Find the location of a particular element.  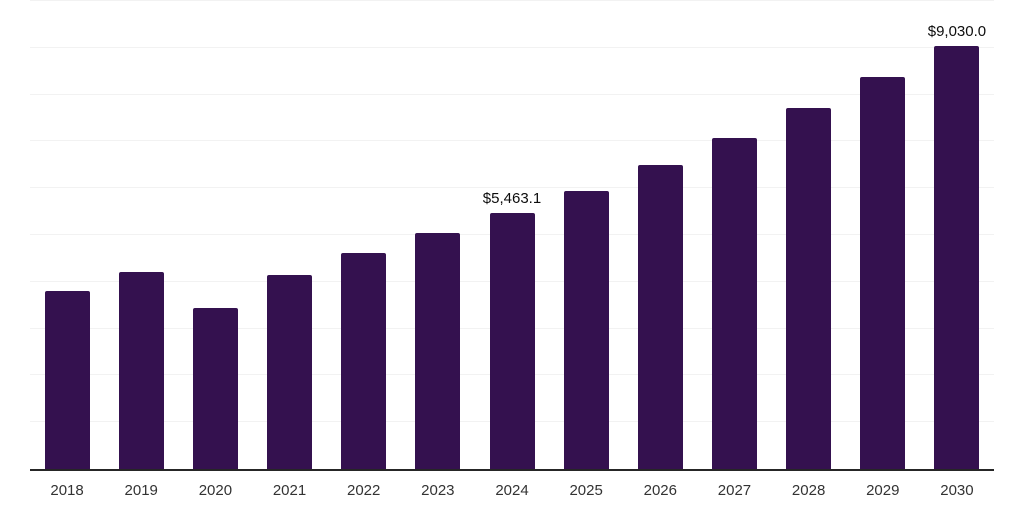

x-tick-label-2030: 2030 is located at coordinates (957, 490).